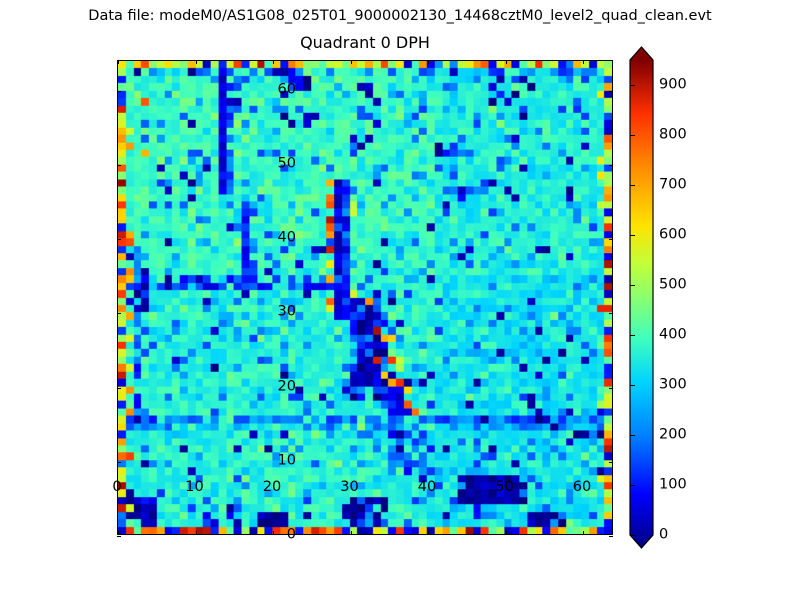 Image resolution: width=800 pixels, height=600 pixels. I want to click on y-axis-tick-label: 10, so click(286, 460).